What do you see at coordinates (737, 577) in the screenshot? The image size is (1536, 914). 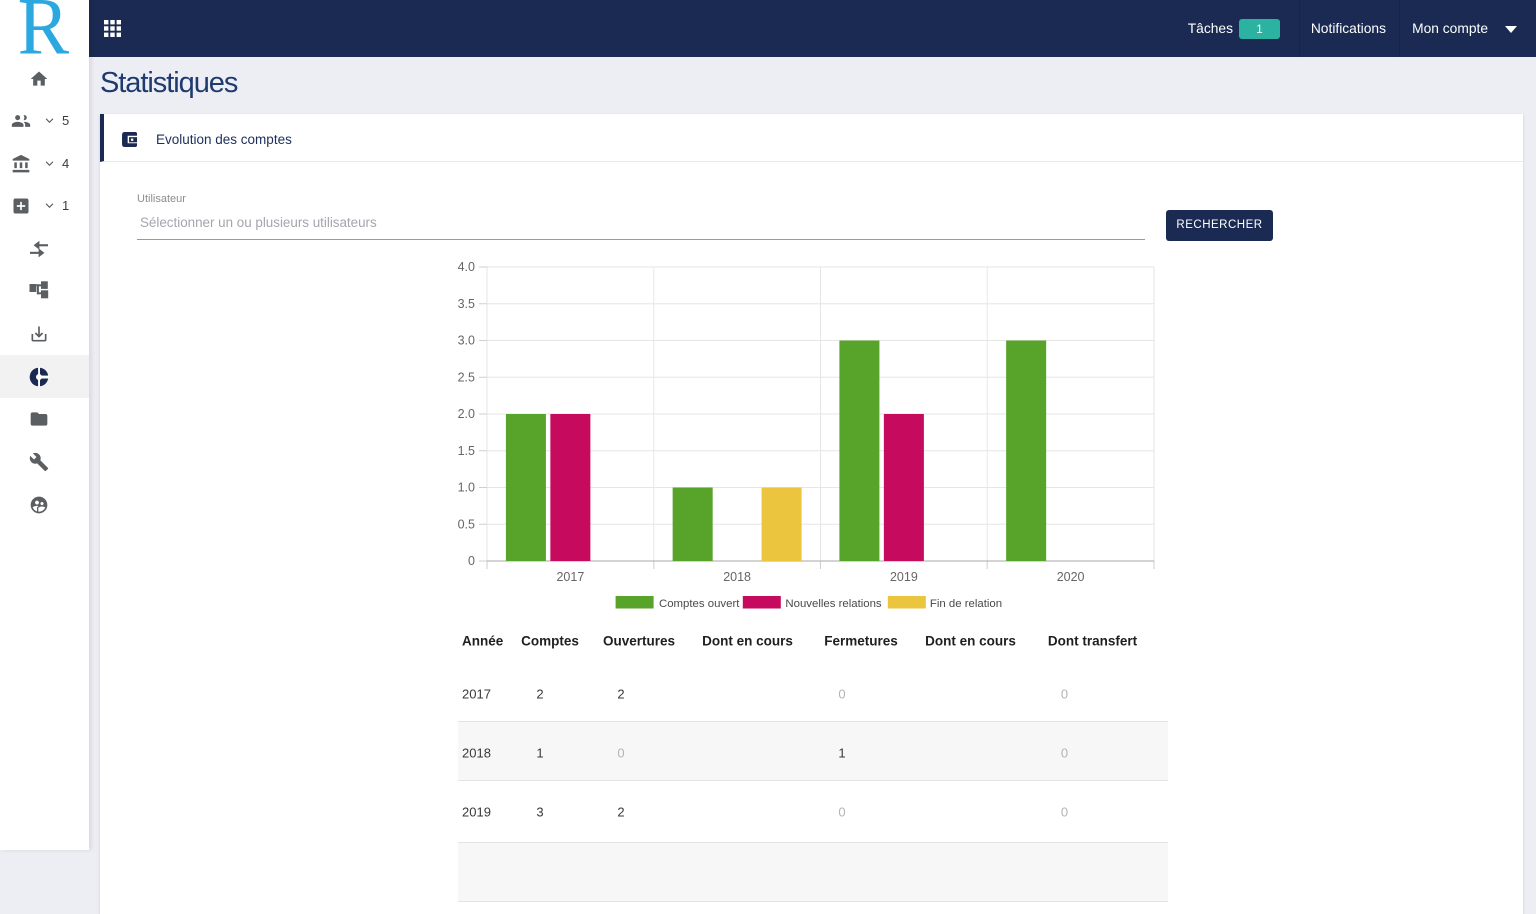 I see `svg-text: 2018` at bounding box center [737, 577].